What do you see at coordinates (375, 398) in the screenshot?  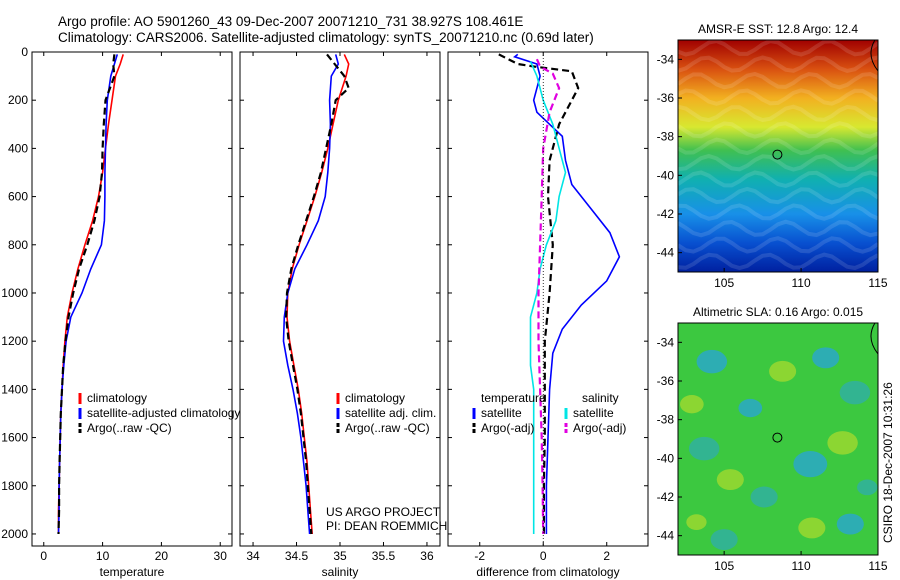 I see `salinity-legend-label: climatology` at bounding box center [375, 398].